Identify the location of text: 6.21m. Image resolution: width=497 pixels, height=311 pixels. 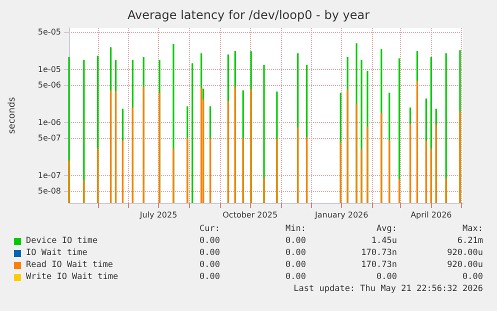
(470, 241).